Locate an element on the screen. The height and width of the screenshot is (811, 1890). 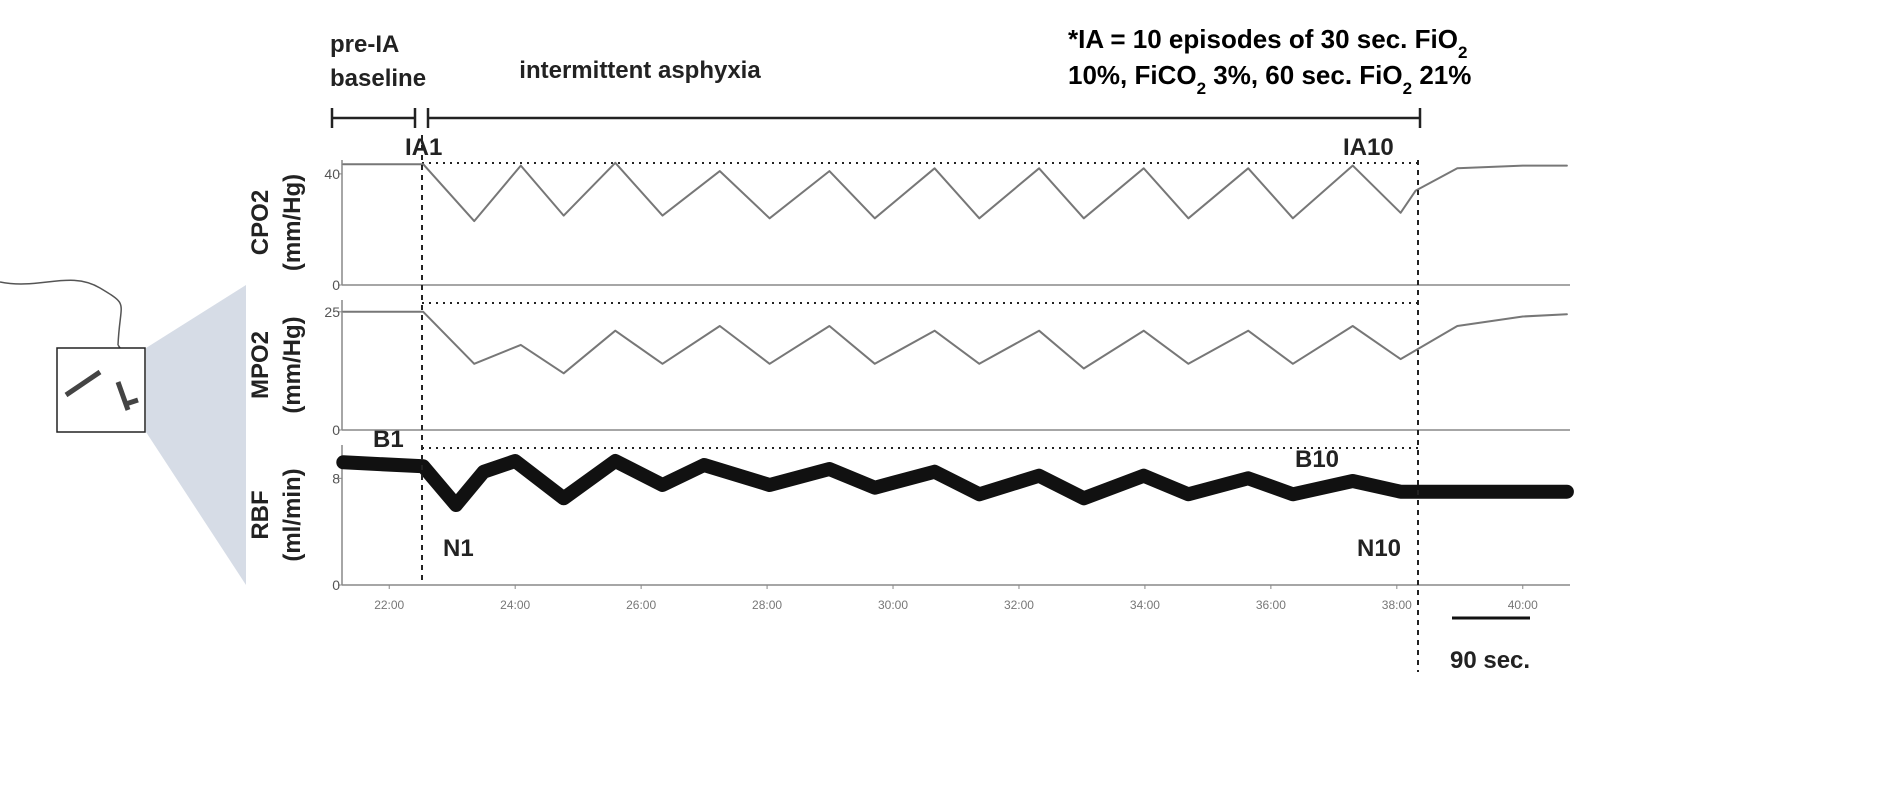
note: *IA = 10 episodes of 30 sec. FiO2 is located at coordinates (1267, 43).